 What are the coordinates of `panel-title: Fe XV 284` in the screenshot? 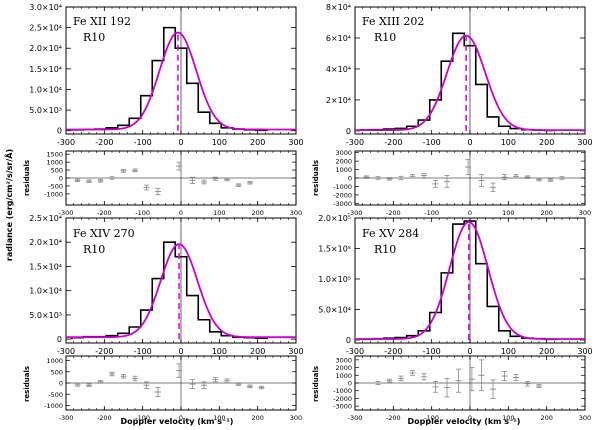 It's located at (390, 233).